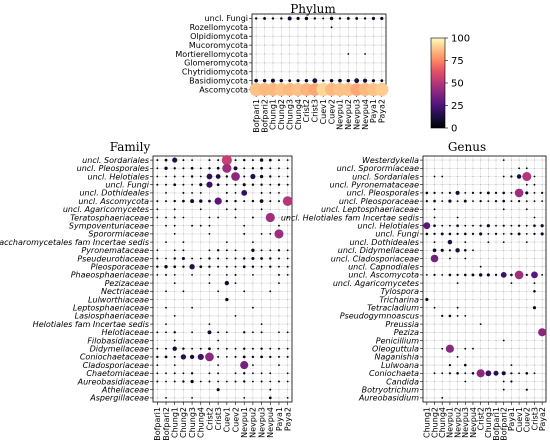 The width and height of the screenshot is (550, 446). What do you see at coordinates (219, 36) in the screenshot?
I see `y-tick-label: Olpidiomycota` at bounding box center [219, 36].